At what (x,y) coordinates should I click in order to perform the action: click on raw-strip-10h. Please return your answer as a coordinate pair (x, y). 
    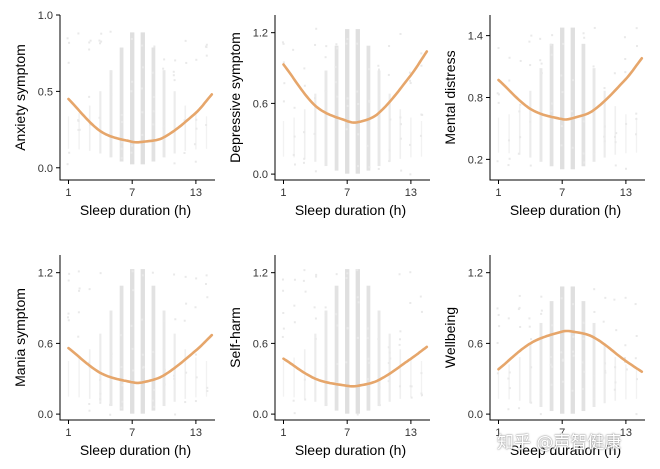
    Looking at the image, I should click on (379, 358).